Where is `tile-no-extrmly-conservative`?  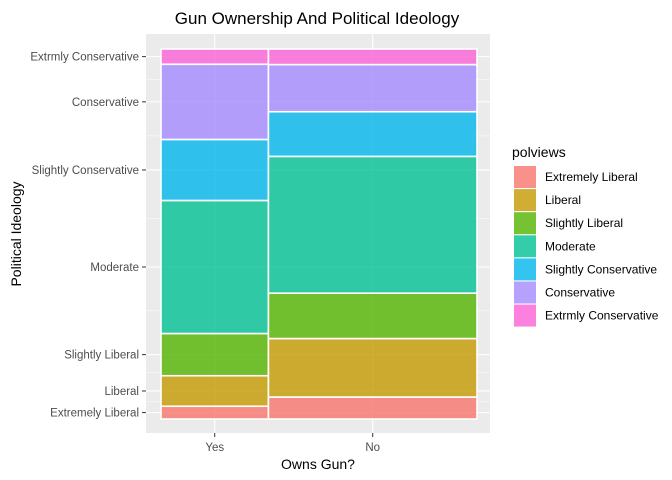 tile-no-extrmly-conservative is located at coordinates (372, 57).